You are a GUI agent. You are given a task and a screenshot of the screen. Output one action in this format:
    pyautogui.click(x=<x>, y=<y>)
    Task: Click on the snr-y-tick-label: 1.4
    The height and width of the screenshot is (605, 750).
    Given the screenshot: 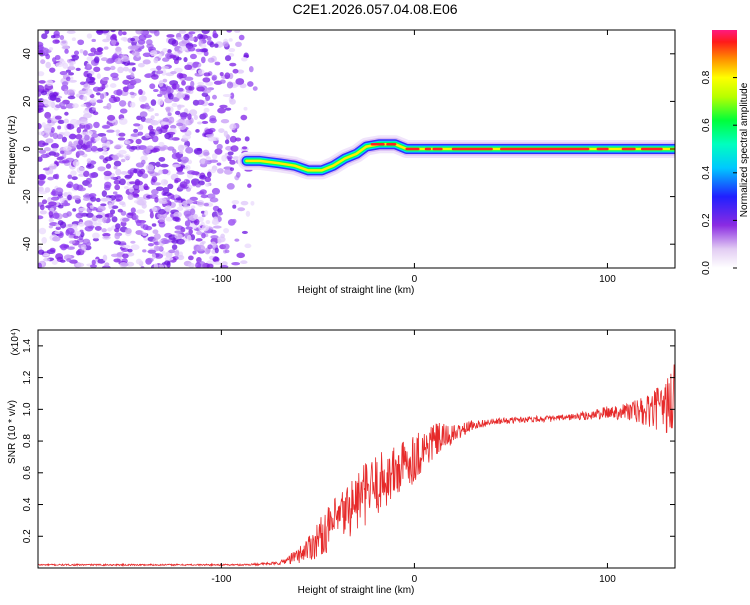 What is the action you would take?
    pyautogui.click(x=27, y=345)
    